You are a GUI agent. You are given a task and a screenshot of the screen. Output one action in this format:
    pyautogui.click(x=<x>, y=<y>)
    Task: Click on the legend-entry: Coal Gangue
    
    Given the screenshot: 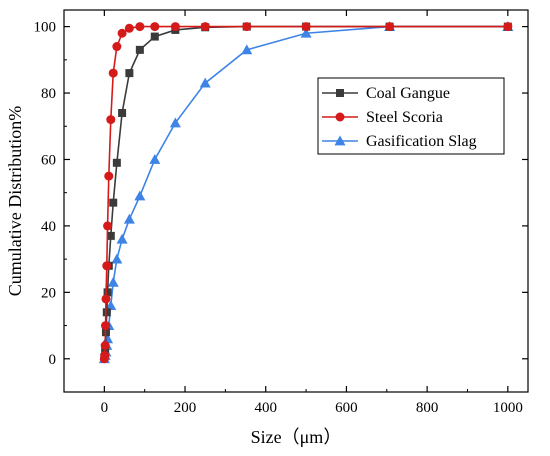 What is the action you would take?
    pyautogui.click(x=386, y=93)
    